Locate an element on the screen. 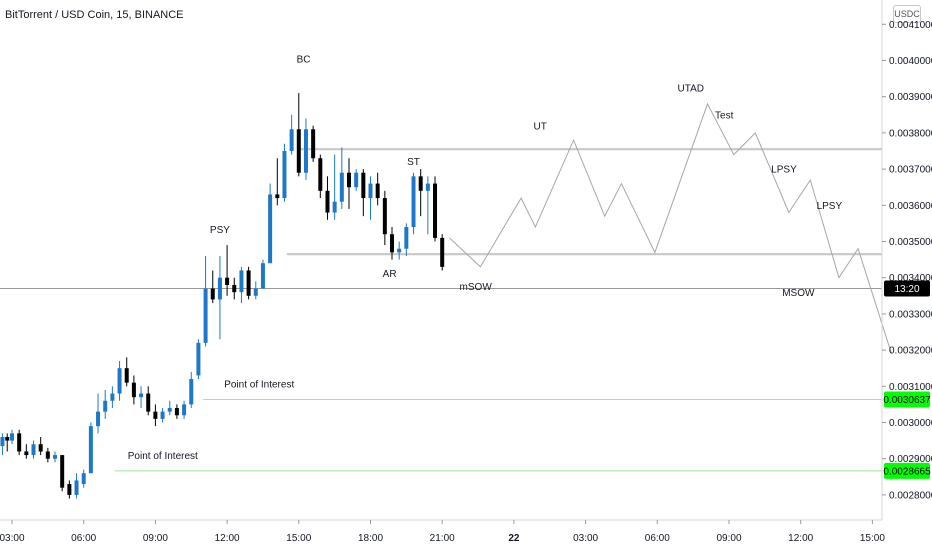 The image size is (932, 550). price-tick-label: 0.0030000 is located at coordinates (910, 423).